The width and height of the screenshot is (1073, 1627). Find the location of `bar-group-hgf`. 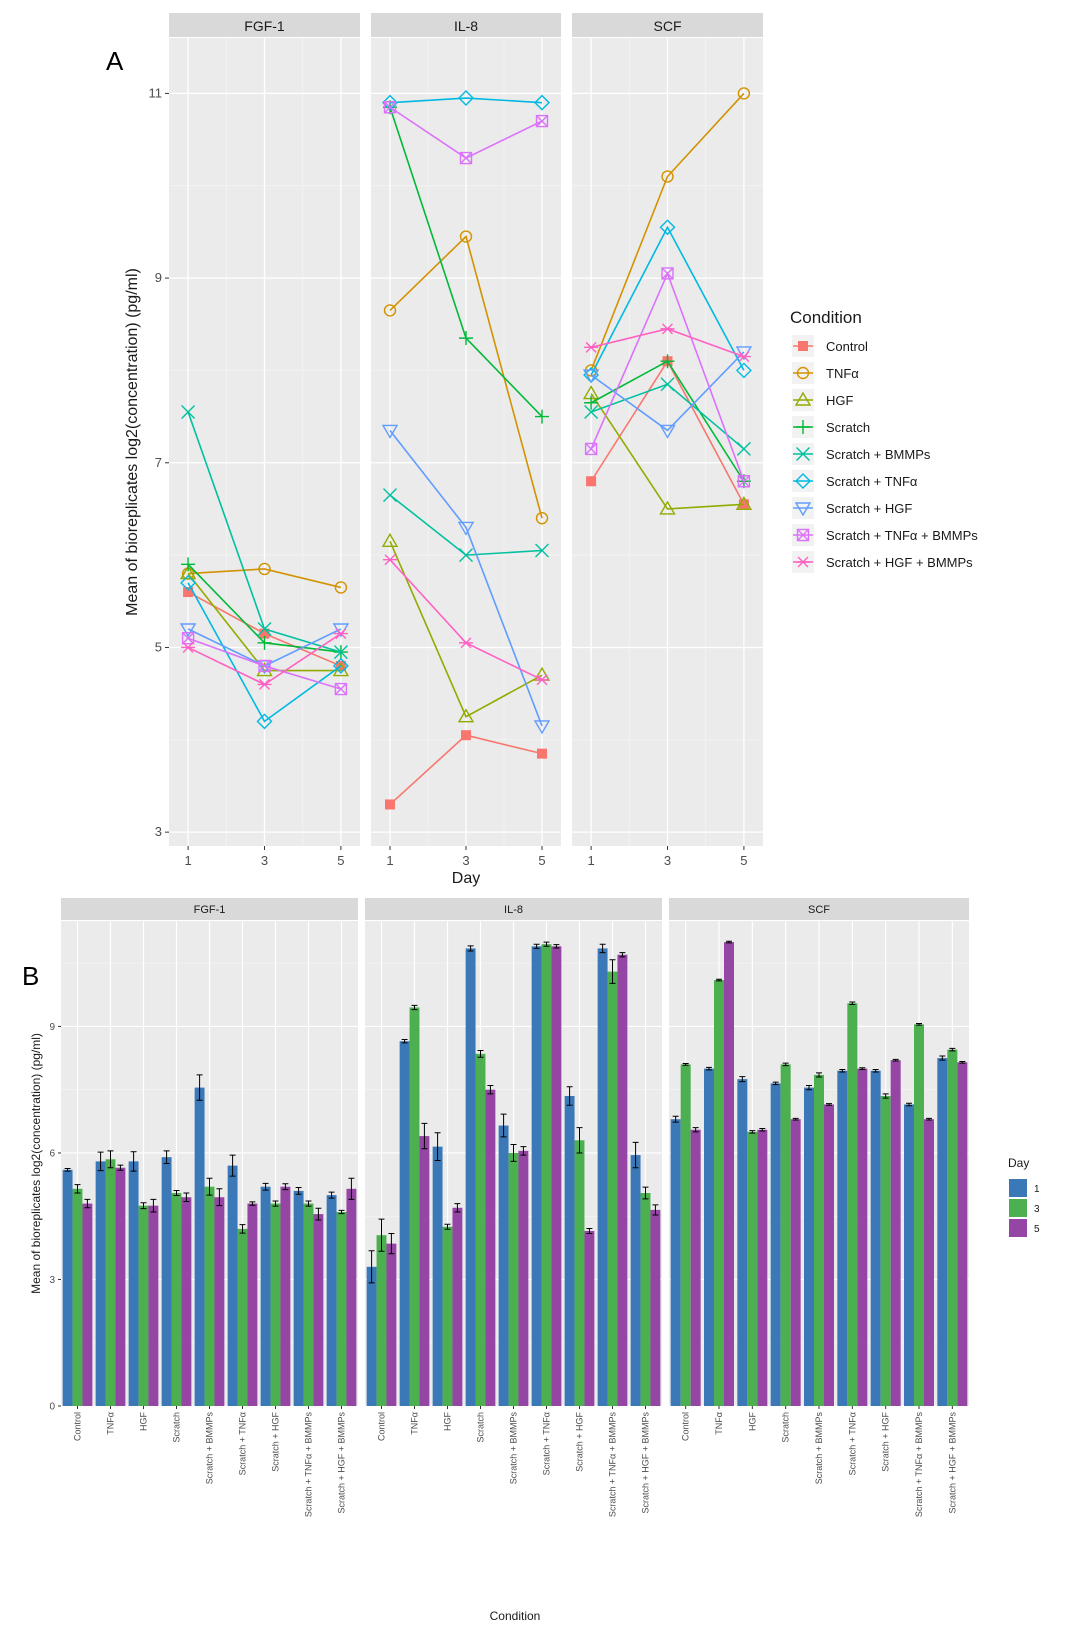

bar-group-hgf is located at coordinates (143, 1278).